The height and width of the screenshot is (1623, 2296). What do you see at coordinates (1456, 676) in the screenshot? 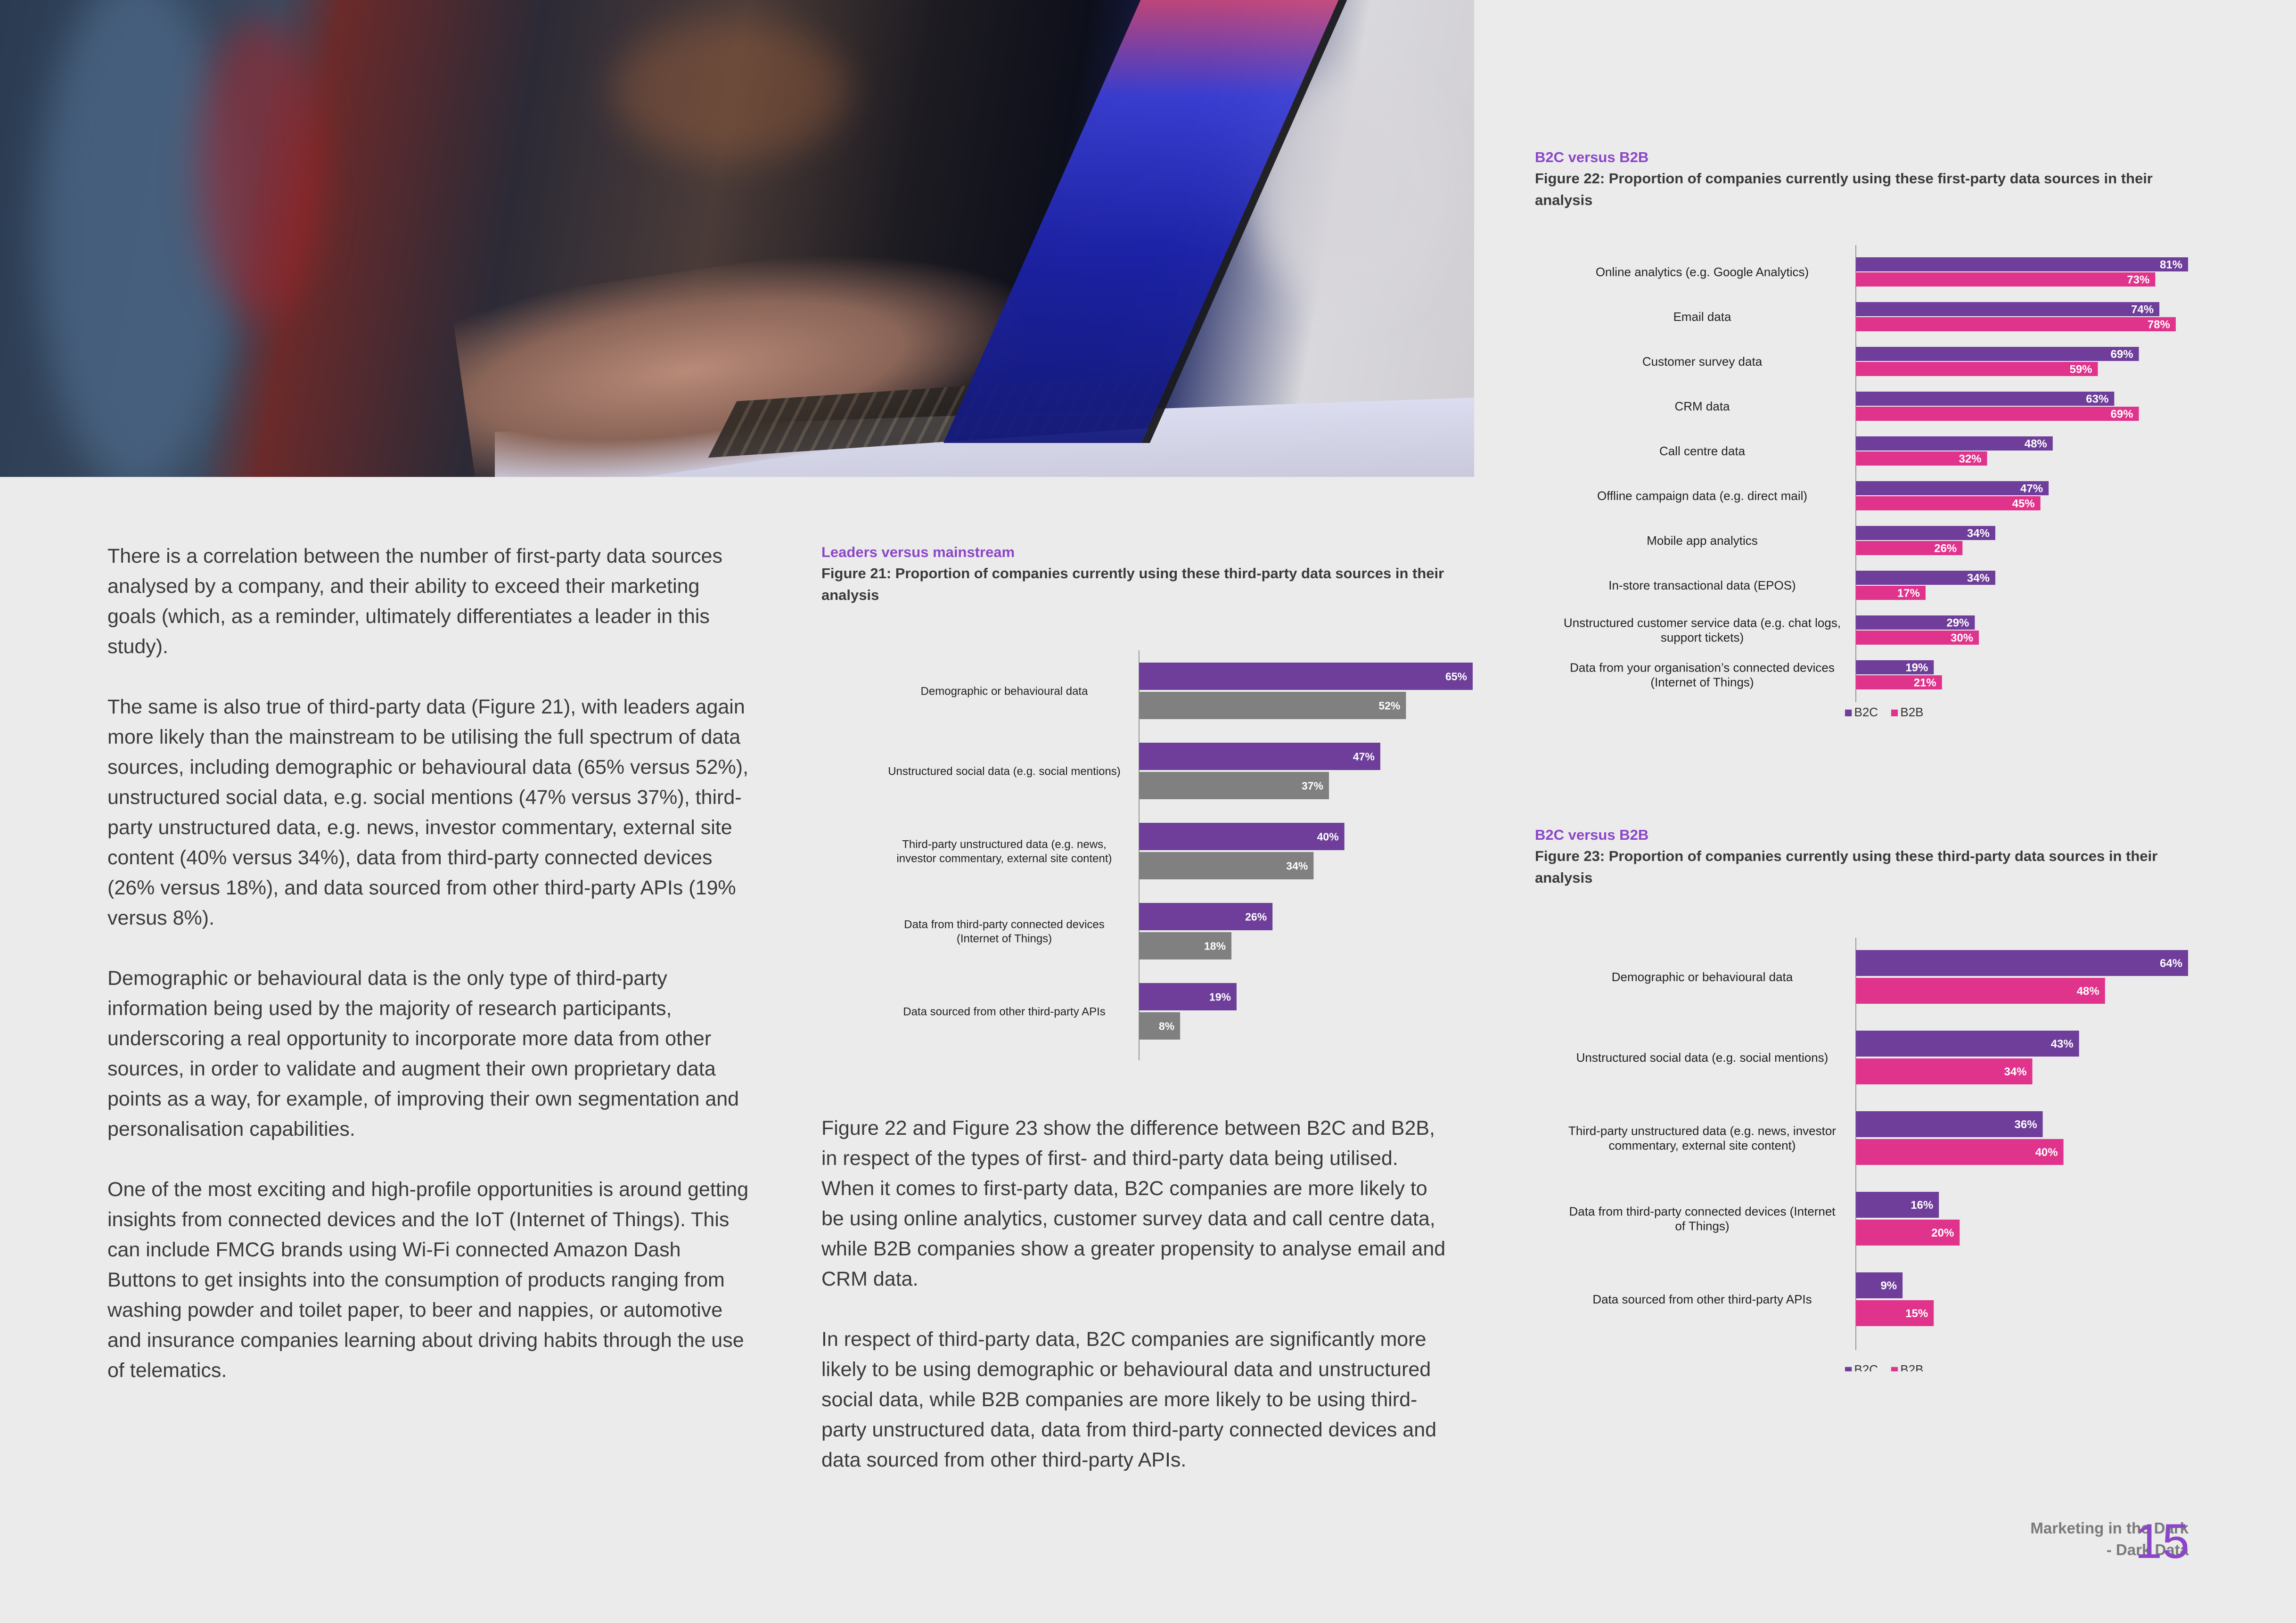
I see `bar-value-label: 65%` at bounding box center [1456, 676].